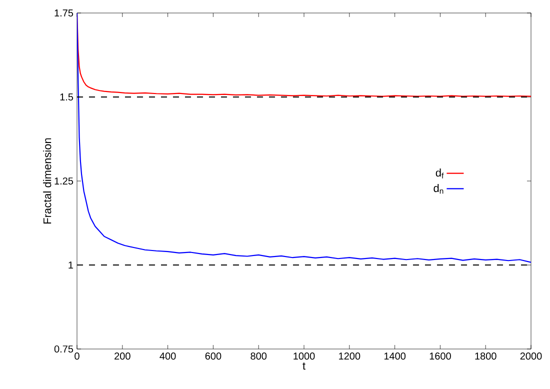 The width and height of the screenshot is (550, 389). I want to click on legend-label: d$_{f}$, so click(440, 173).